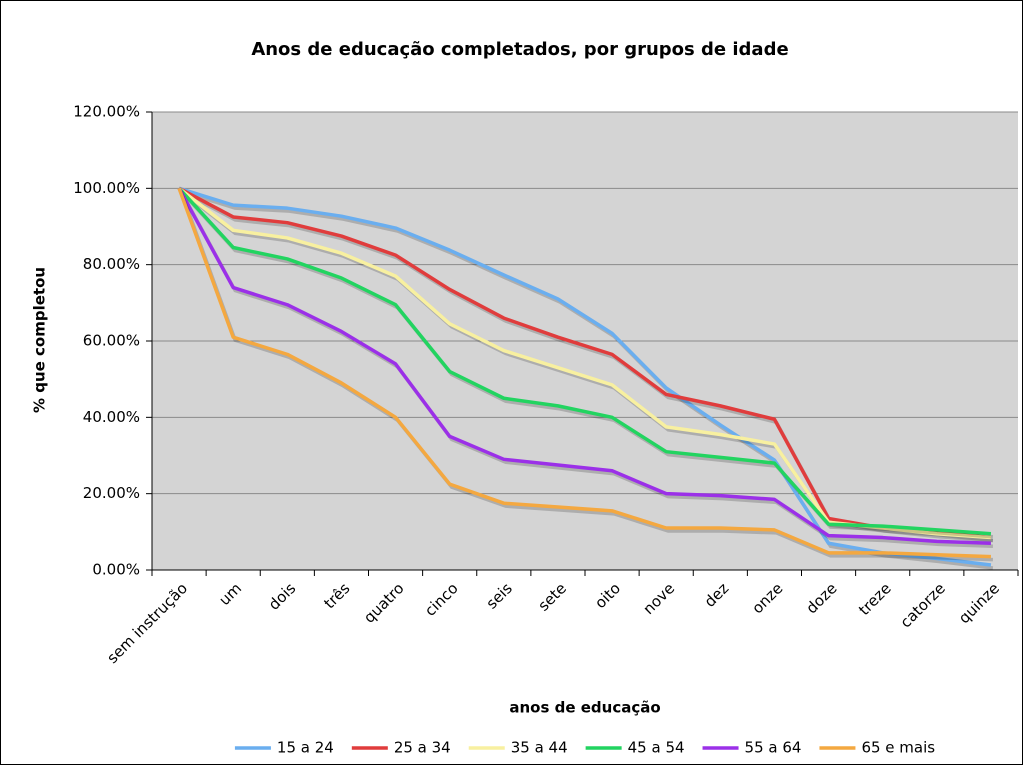 This screenshot has height=765, width=1023. What do you see at coordinates (111, 341) in the screenshot?
I see `y-tick-label: 60.00%` at bounding box center [111, 341].